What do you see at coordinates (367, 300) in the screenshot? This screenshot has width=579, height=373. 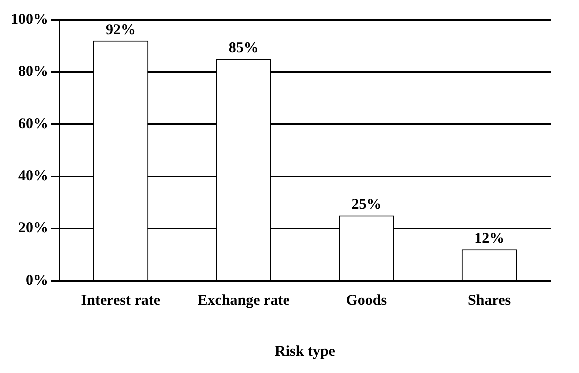 I see `x-tick-label: Goods` at bounding box center [367, 300].